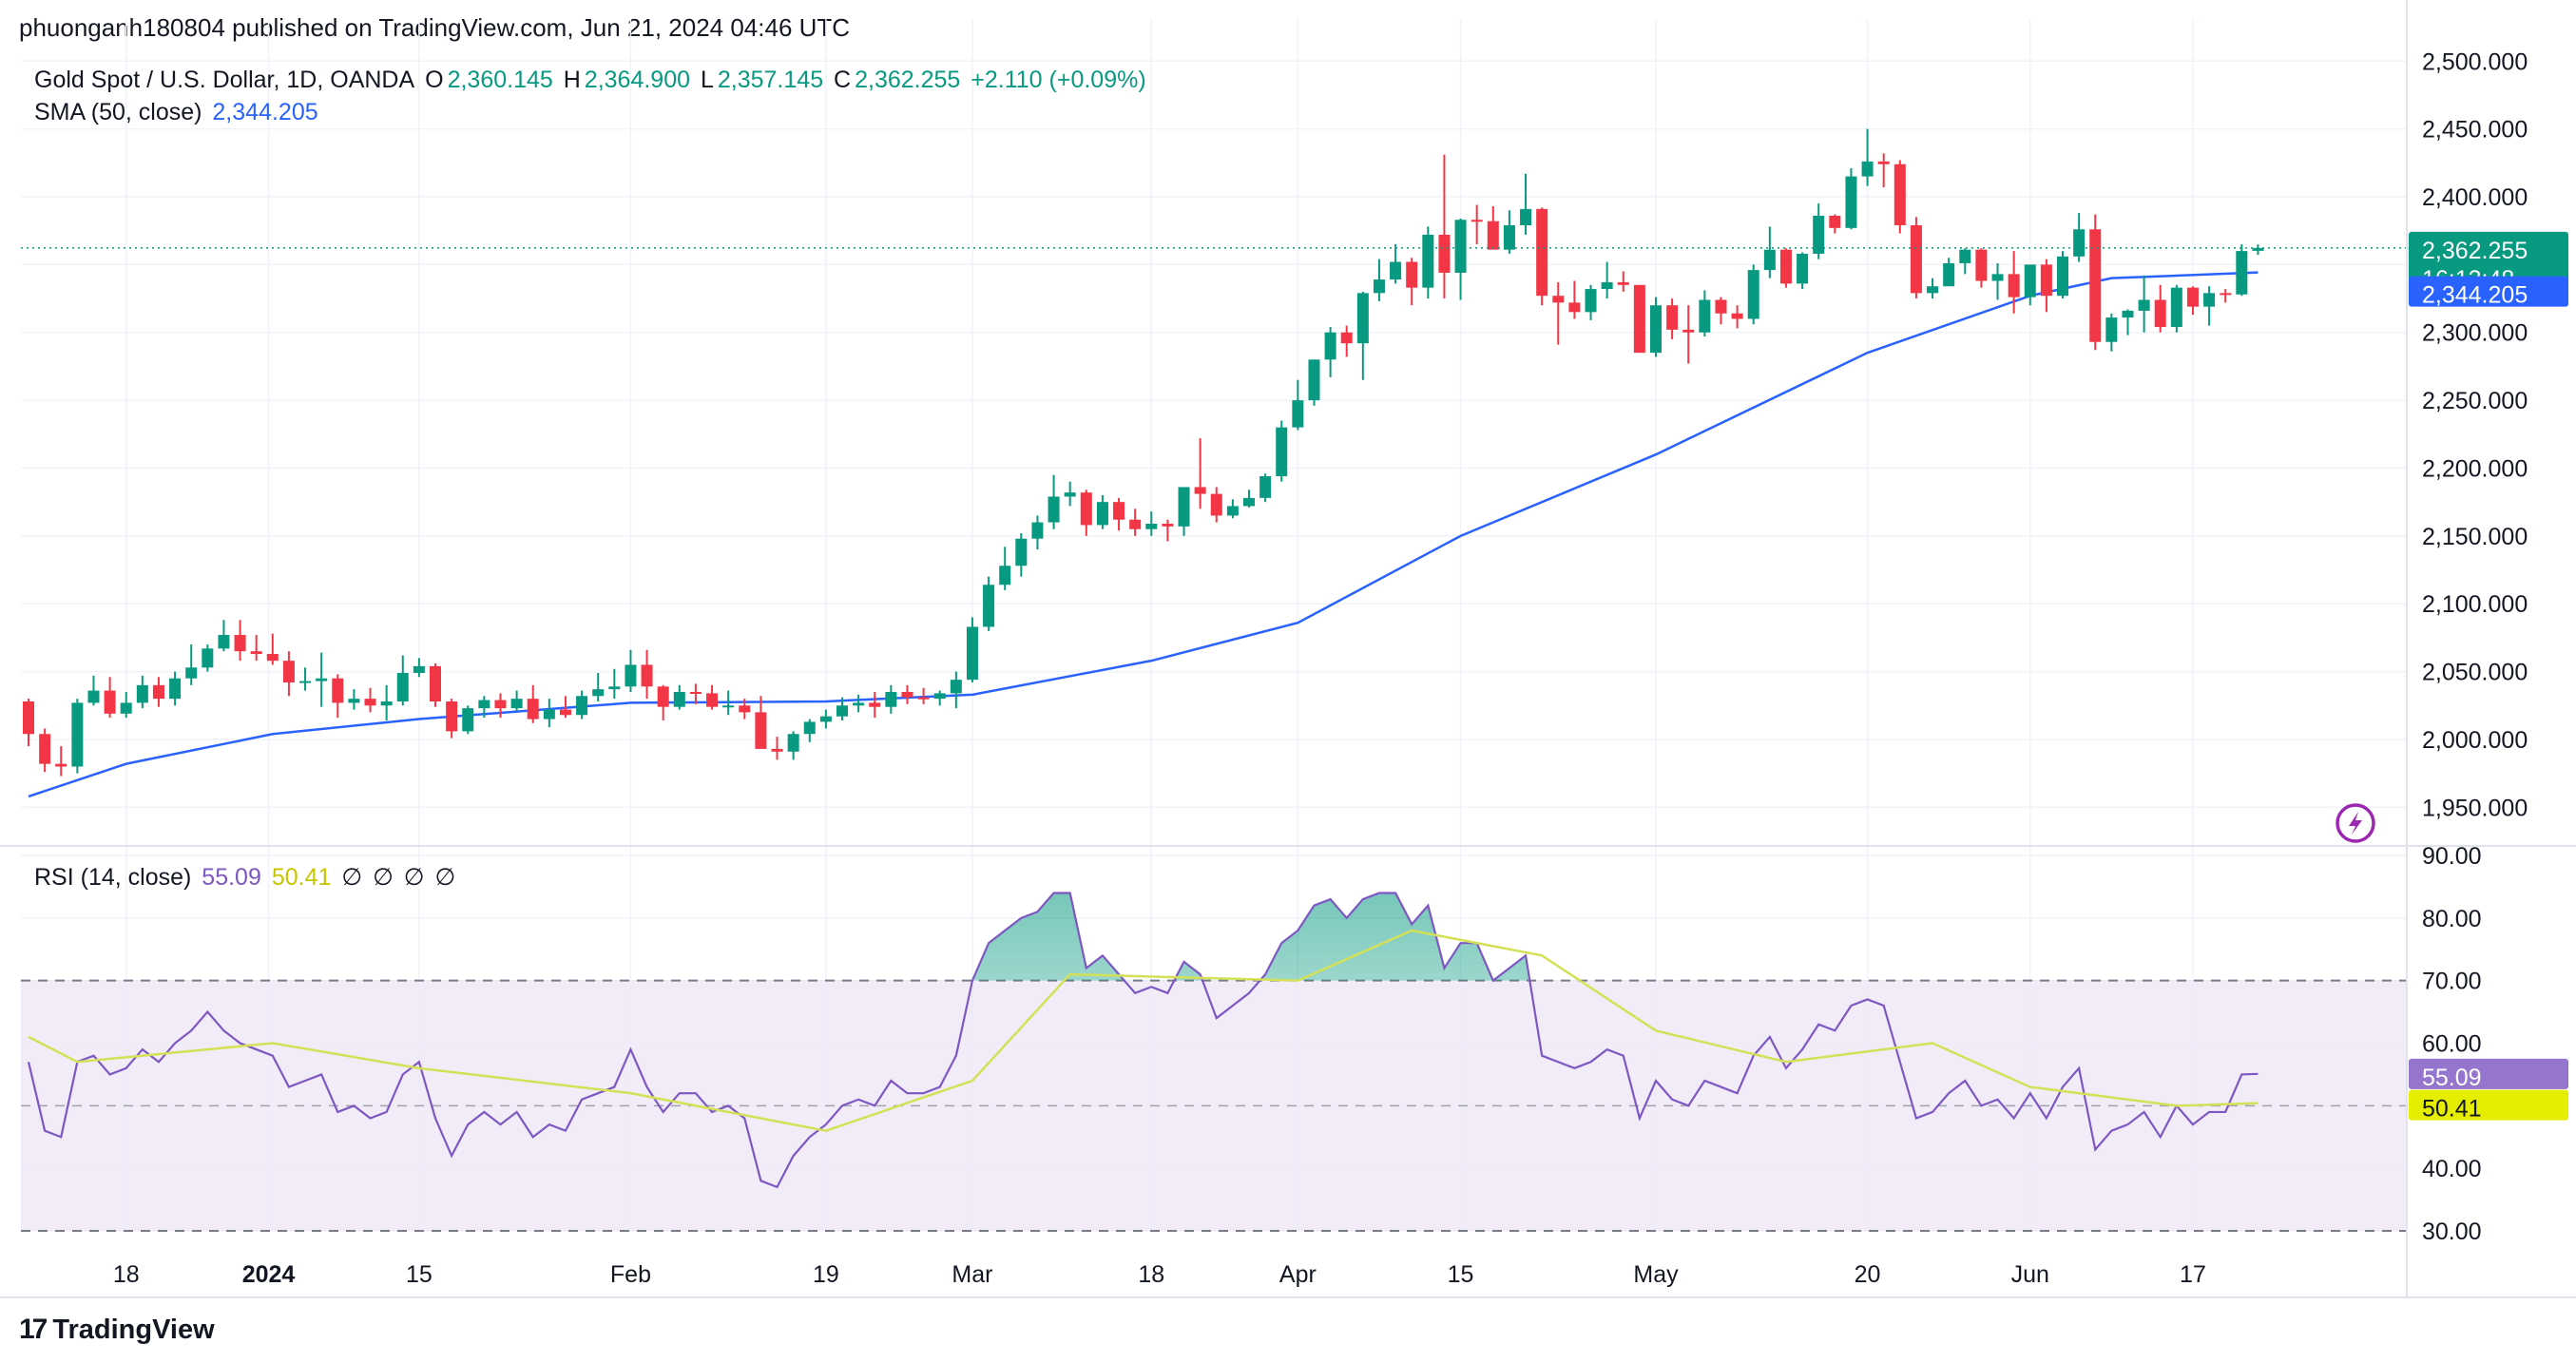  Describe the element at coordinates (352, 877) in the screenshot. I see `rsi-empty-1: ∅` at that location.